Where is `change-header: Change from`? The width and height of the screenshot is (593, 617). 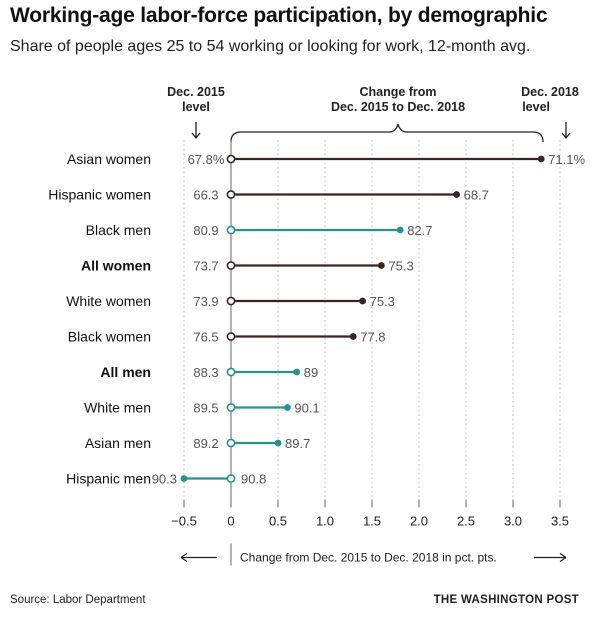 change-header: Change from is located at coordinates (397, 92).